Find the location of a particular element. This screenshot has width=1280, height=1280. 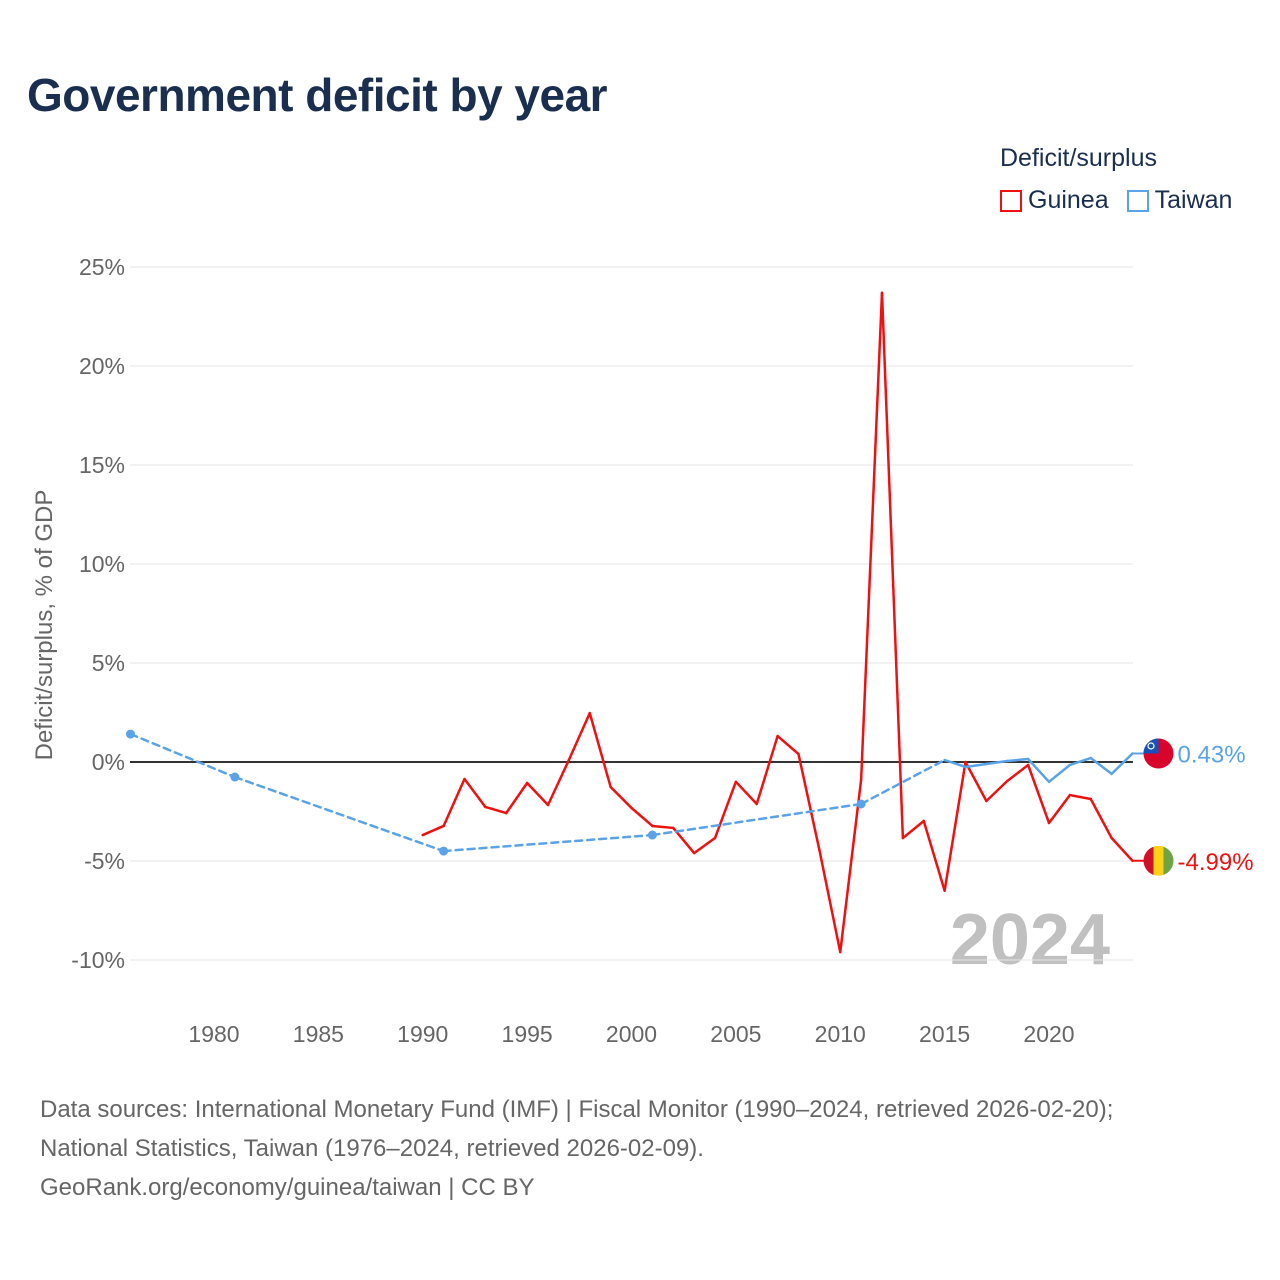

y-tick-label: -10% is located at coordinates (98, 960).